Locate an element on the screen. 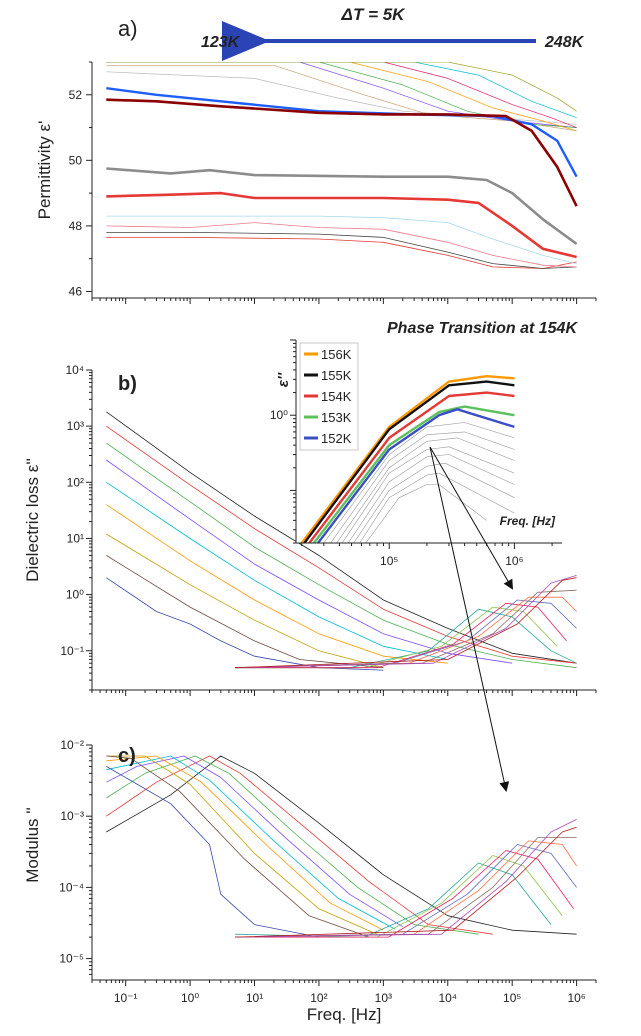  panel-b-y-tick-label: 10⁰ is located at coordinates (75, 595).